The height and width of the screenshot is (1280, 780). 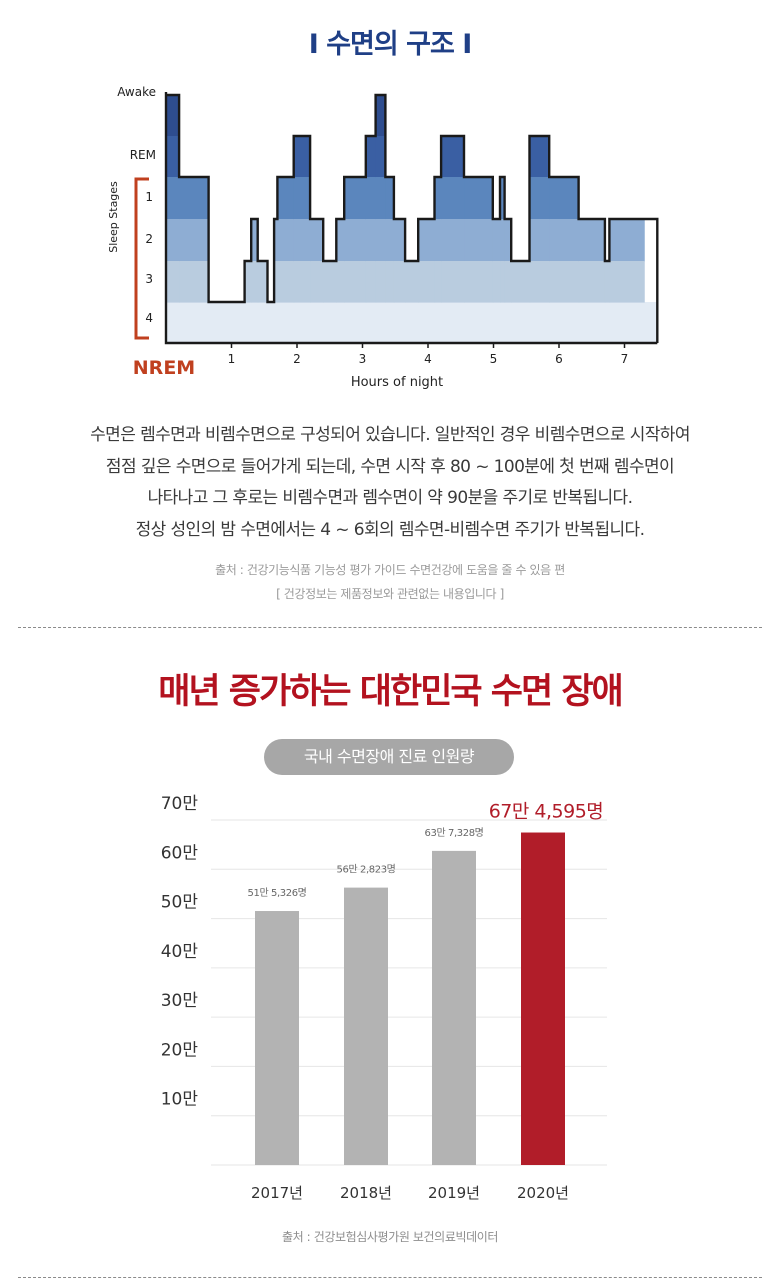 What do you see at coordinates (412, 218) in the screenshot?
I see `hypnogram-line` at bounding box center [412, 218].